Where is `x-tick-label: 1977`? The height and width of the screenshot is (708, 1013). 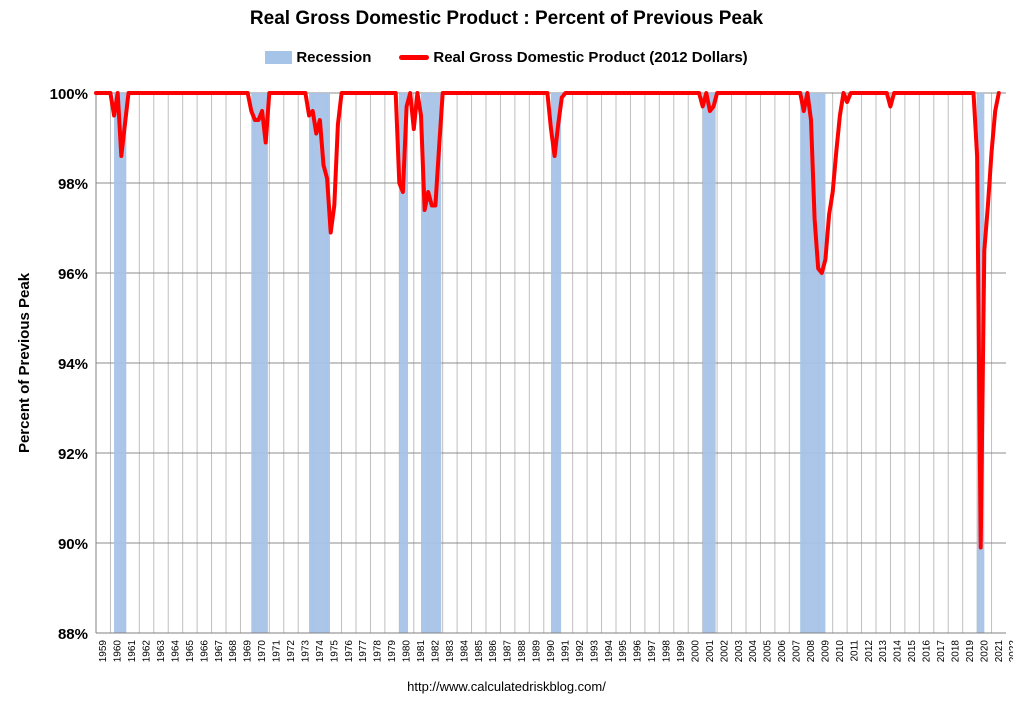
x-tick-label: 1977 is located at coordinates (363, 651).